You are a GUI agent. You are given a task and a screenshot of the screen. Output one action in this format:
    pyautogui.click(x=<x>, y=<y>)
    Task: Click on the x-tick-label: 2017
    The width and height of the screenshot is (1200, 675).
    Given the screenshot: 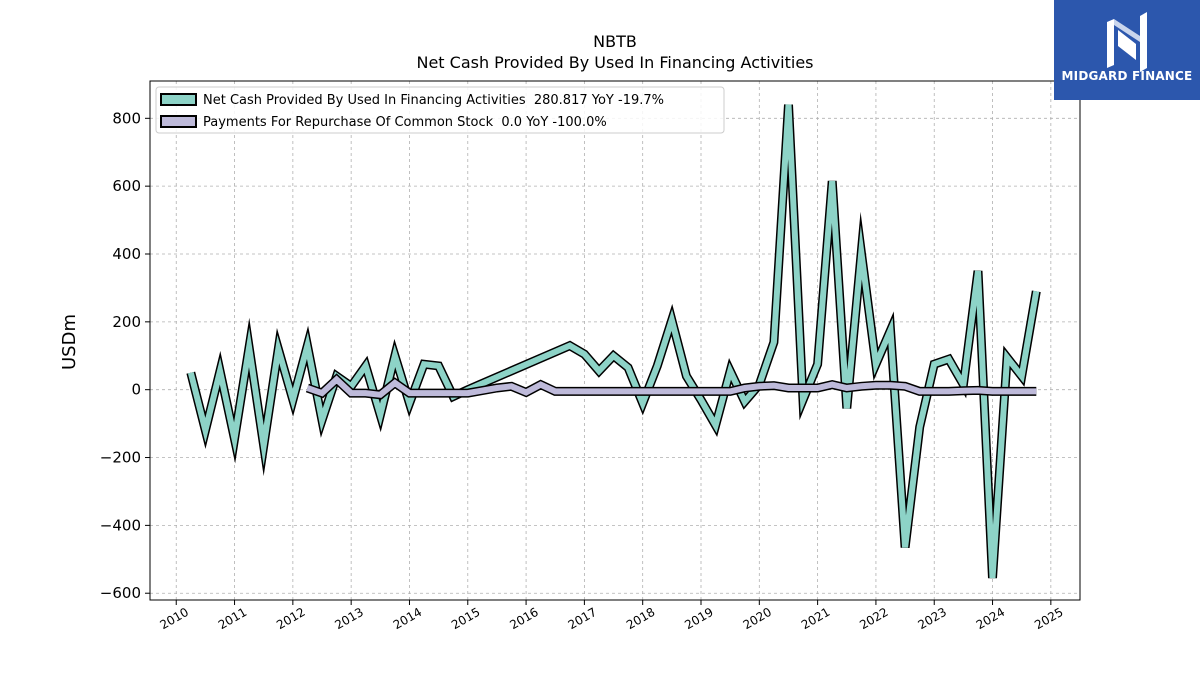 What is the action you would take?
    pyautogui.click(x=582, y=618)
    